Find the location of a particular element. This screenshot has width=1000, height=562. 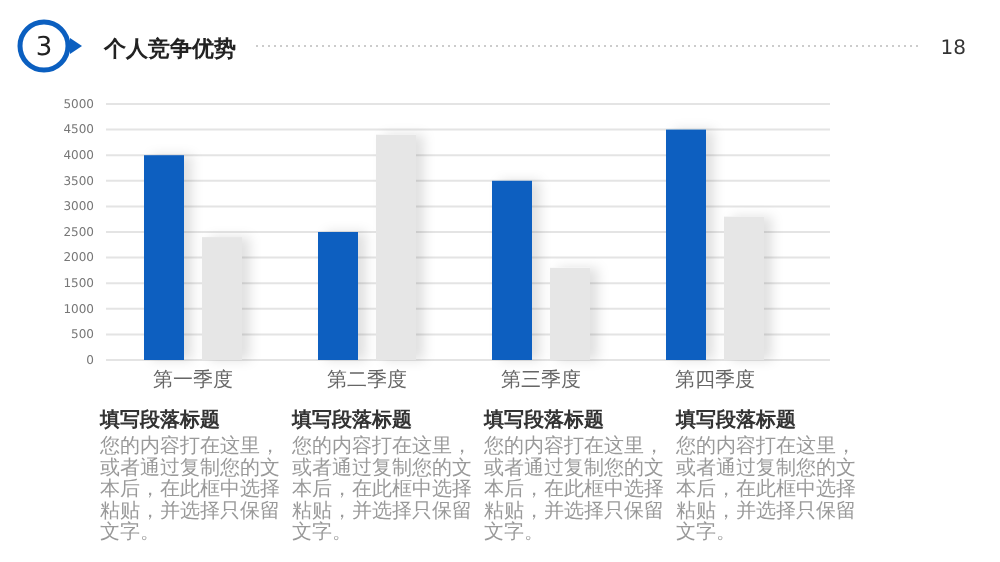

x-tick-label: 第四季度 is located at coordinates (715, 380).